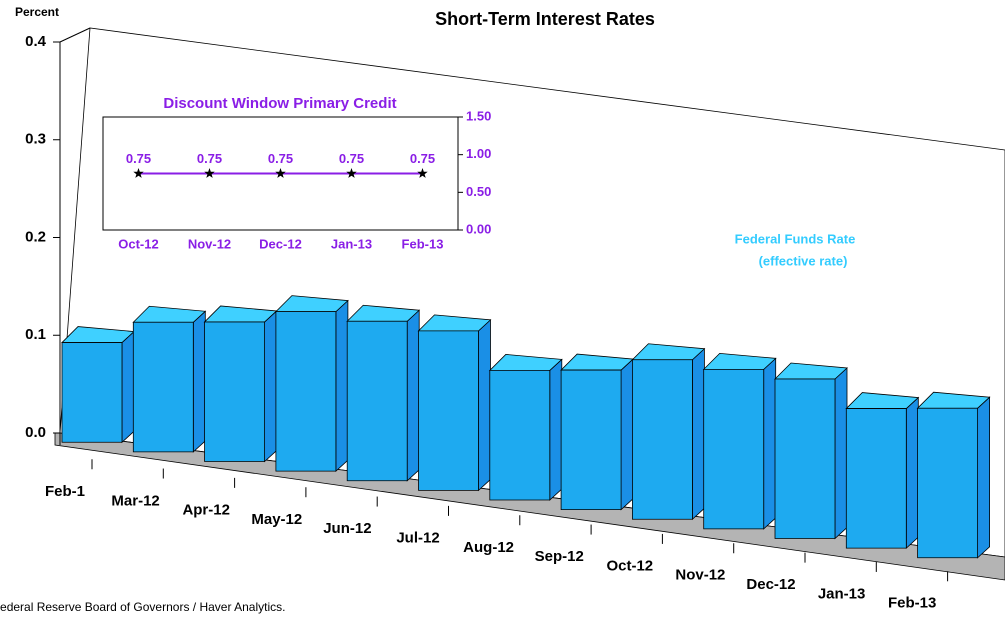  What do you see at coordinates (75, 35) in the screenshot?
I see `axis-edge` at bounding box center [75, 35].